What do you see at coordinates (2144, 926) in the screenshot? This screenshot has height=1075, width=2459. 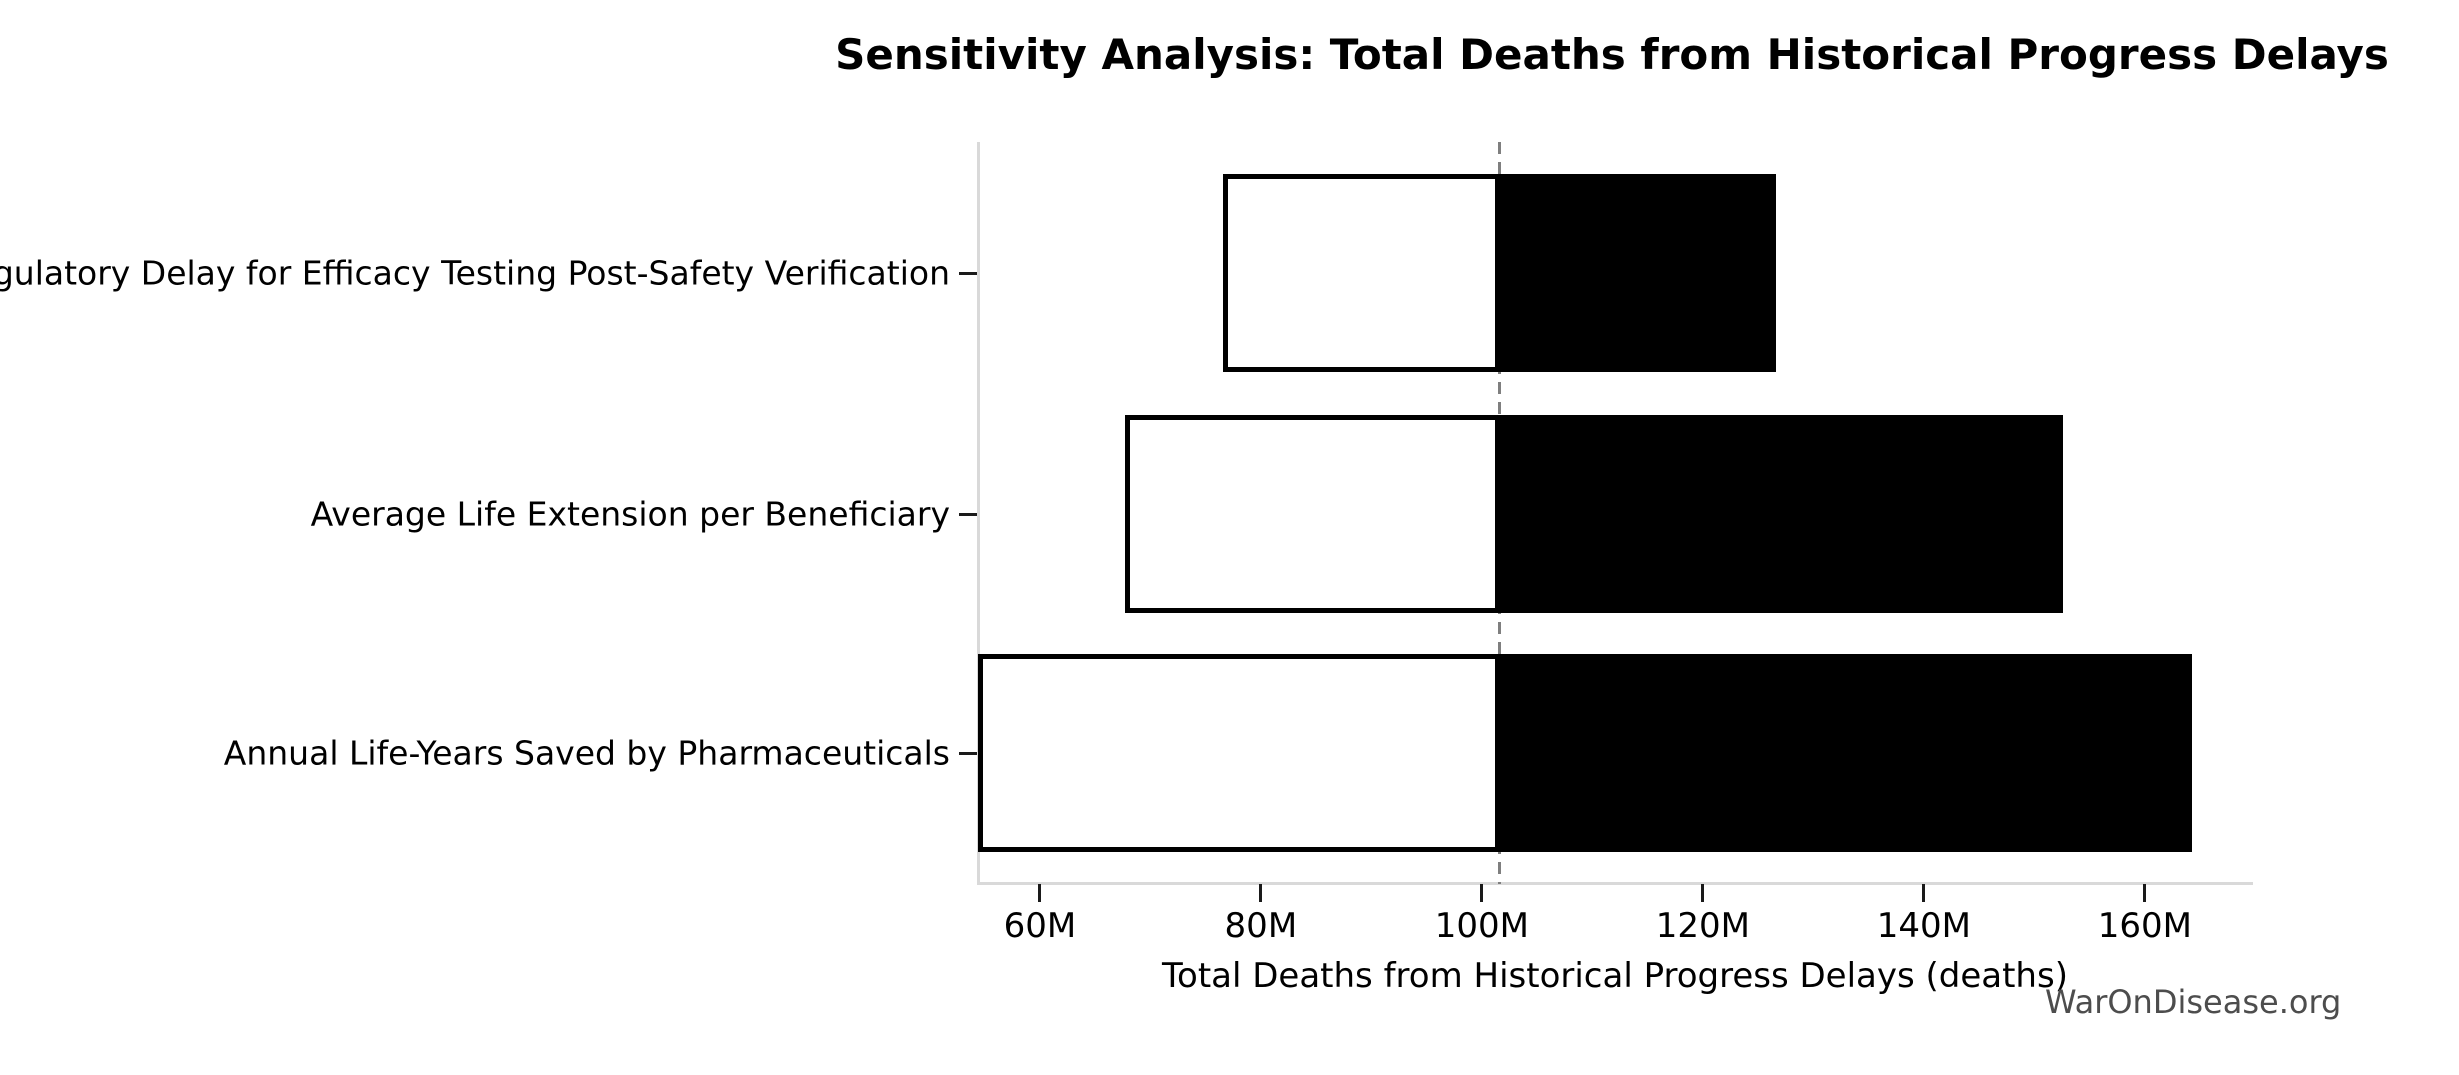 I see `x-tick-label: 160M` at bounding box center [2144, 926].